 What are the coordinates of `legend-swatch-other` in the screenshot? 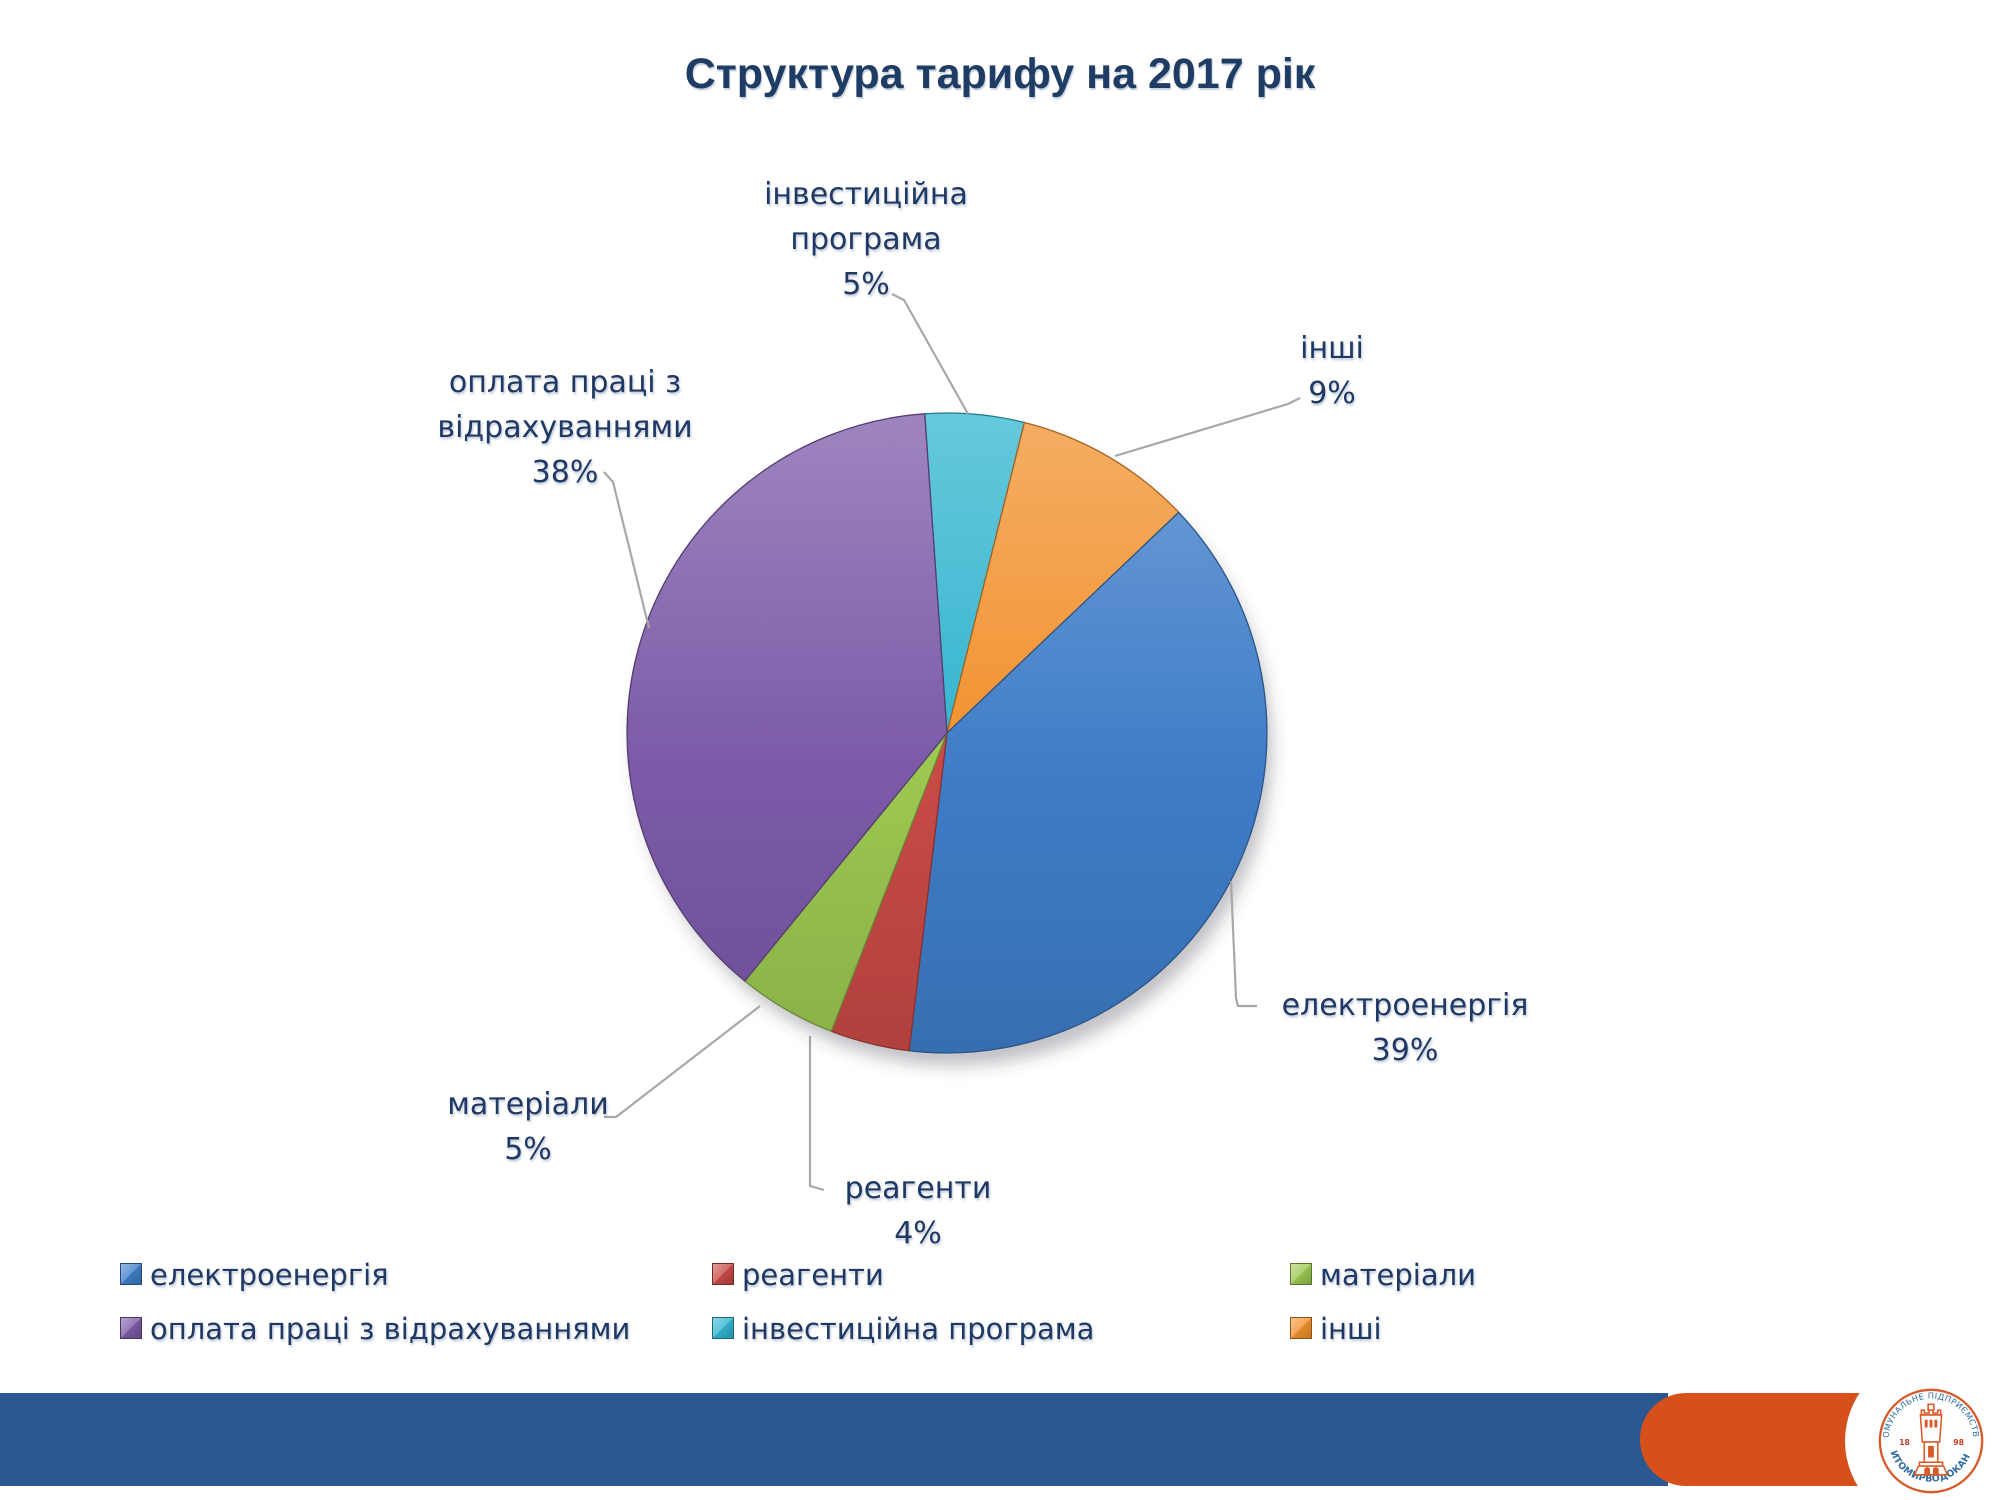 It's located at (1301, 1328).